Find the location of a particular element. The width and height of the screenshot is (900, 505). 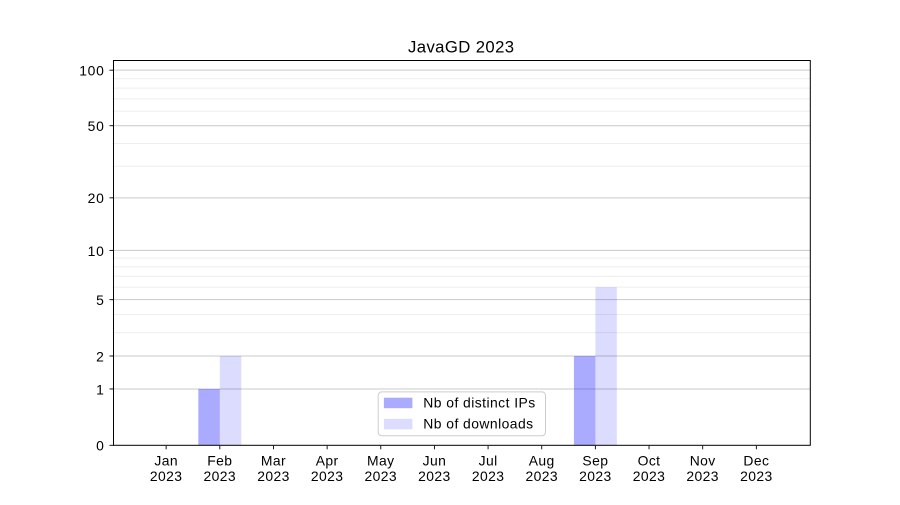

svg-text: Nov is located at coordinates (703, 461).